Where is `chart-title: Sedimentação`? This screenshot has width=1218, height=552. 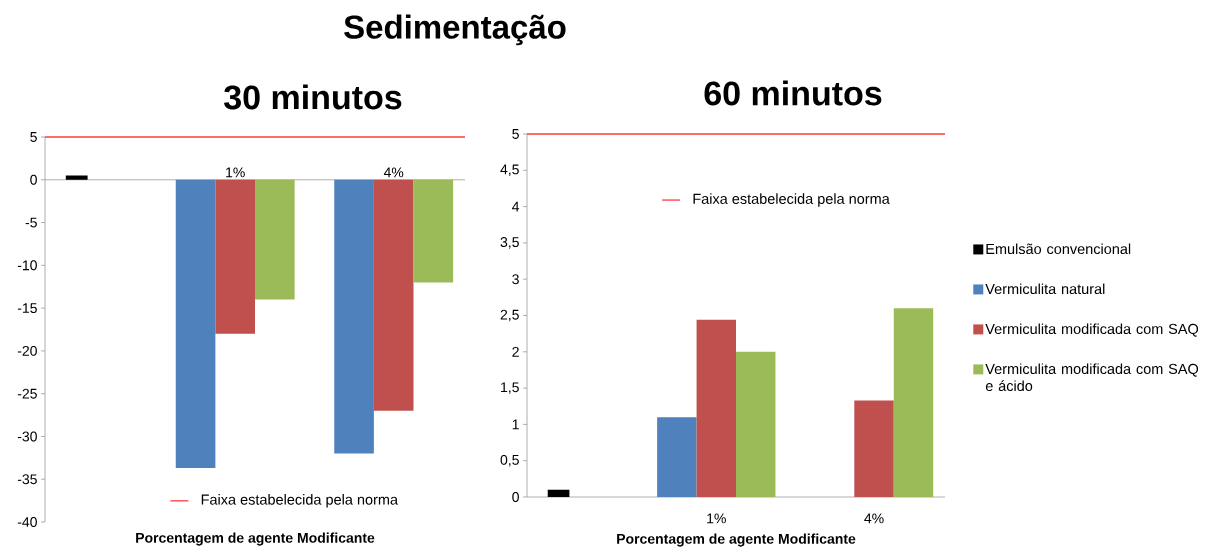
chart-title: Sedimentação is located at coordinates (455, 30).